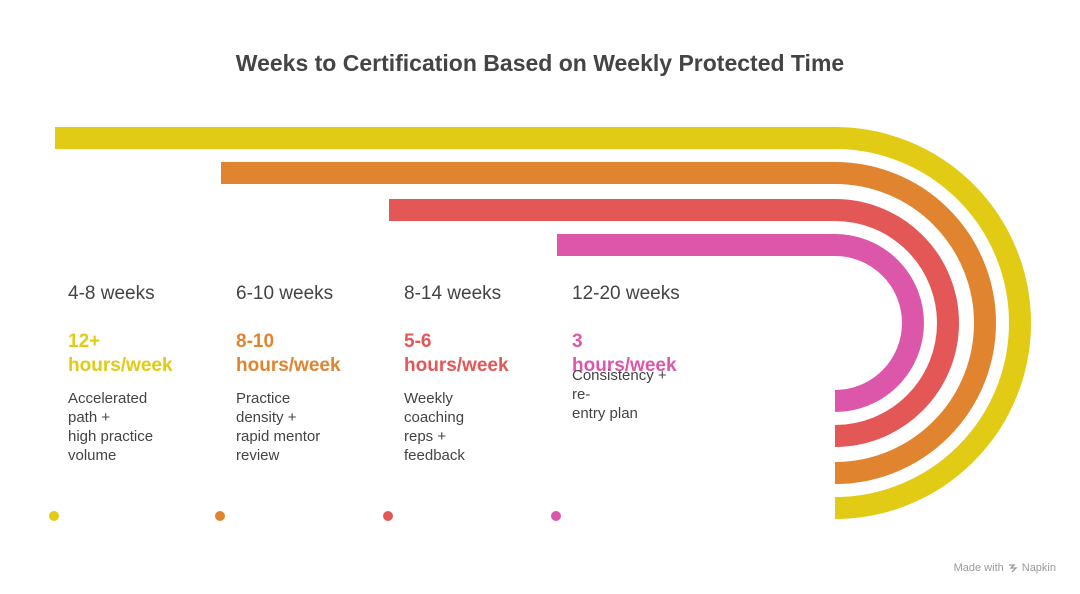  I want to click on tier-duration: 12-20 weeks, so click(626, 293).